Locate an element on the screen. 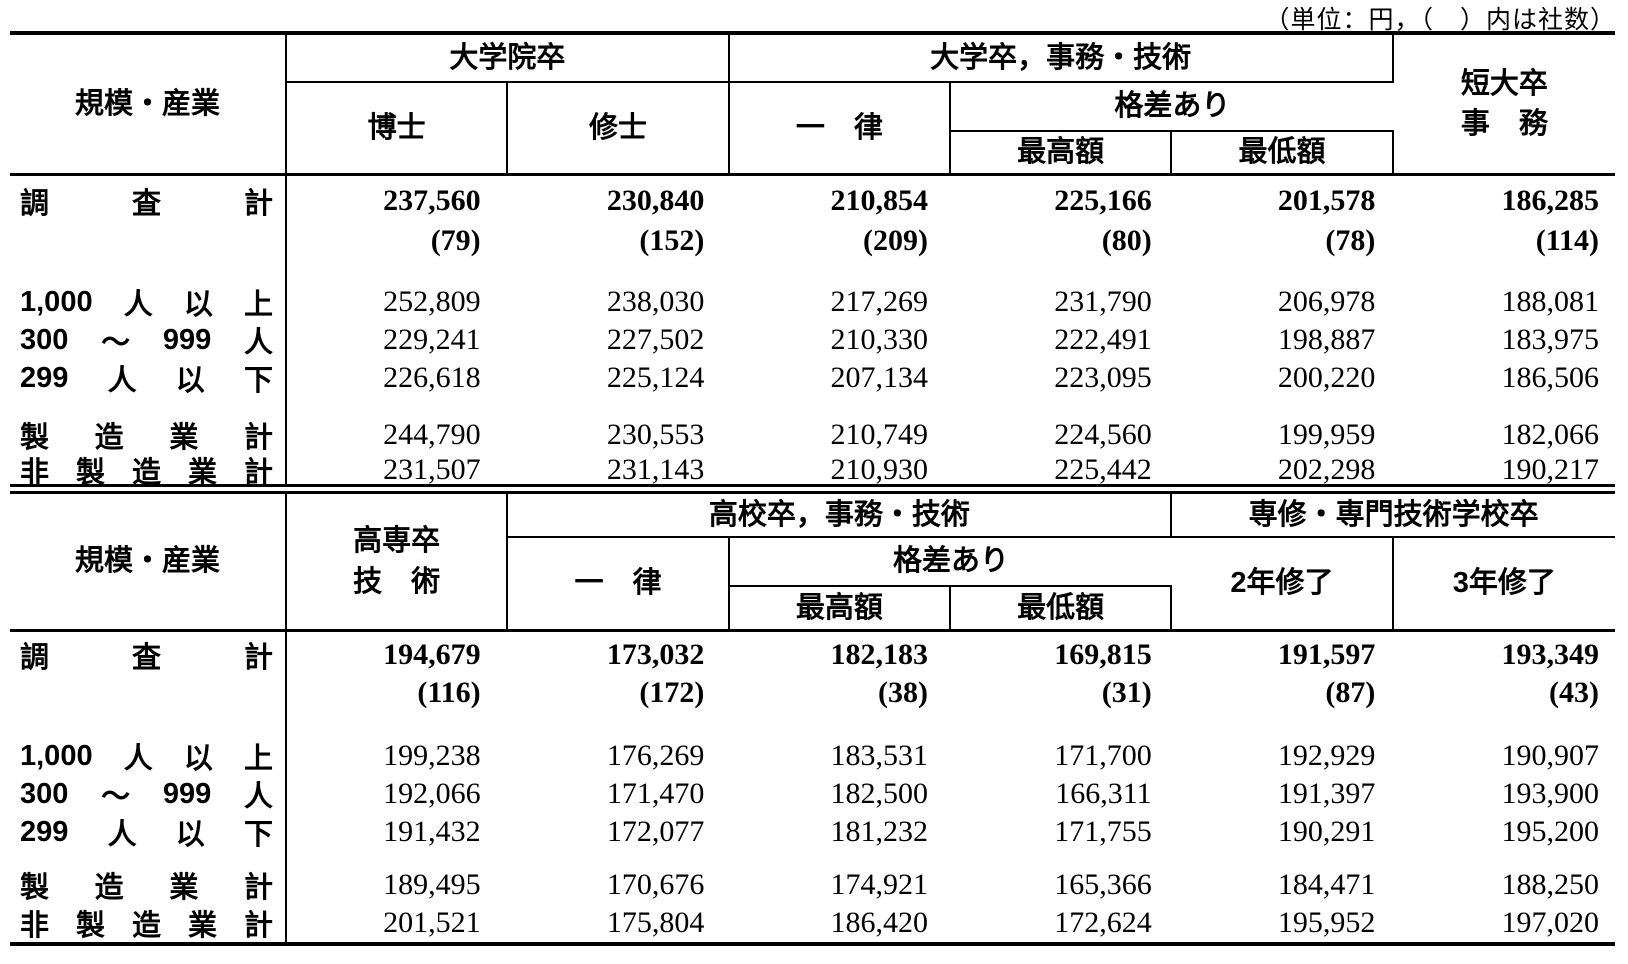 This screenshot has width=1628, height=964. row-label: 非 製 造 業 計 is located at coordinates (148, 471).